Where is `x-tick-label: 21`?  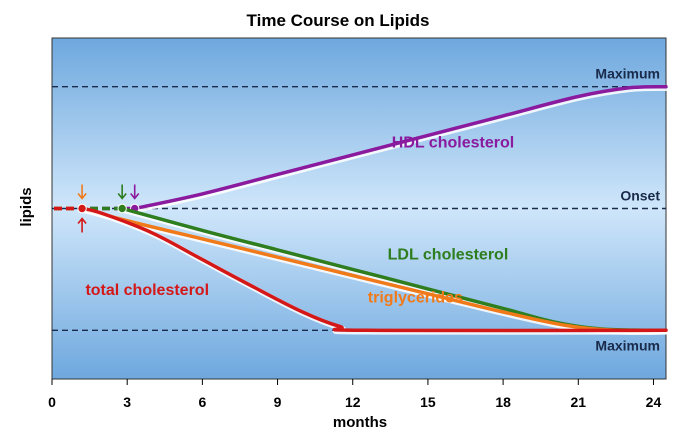
x-tick-label: 21 is located at coordinates (578, 402).